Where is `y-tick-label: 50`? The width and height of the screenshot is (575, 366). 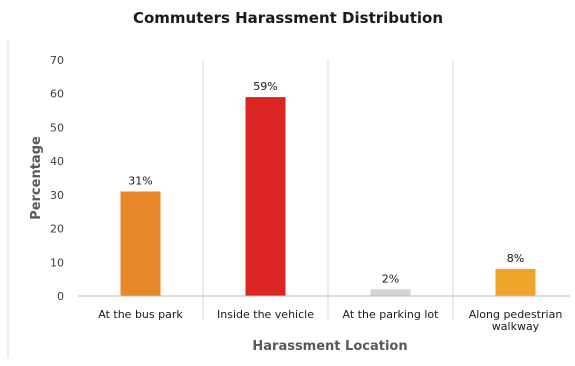 y-tick-label: 50 is located at coordinates (57, 127).